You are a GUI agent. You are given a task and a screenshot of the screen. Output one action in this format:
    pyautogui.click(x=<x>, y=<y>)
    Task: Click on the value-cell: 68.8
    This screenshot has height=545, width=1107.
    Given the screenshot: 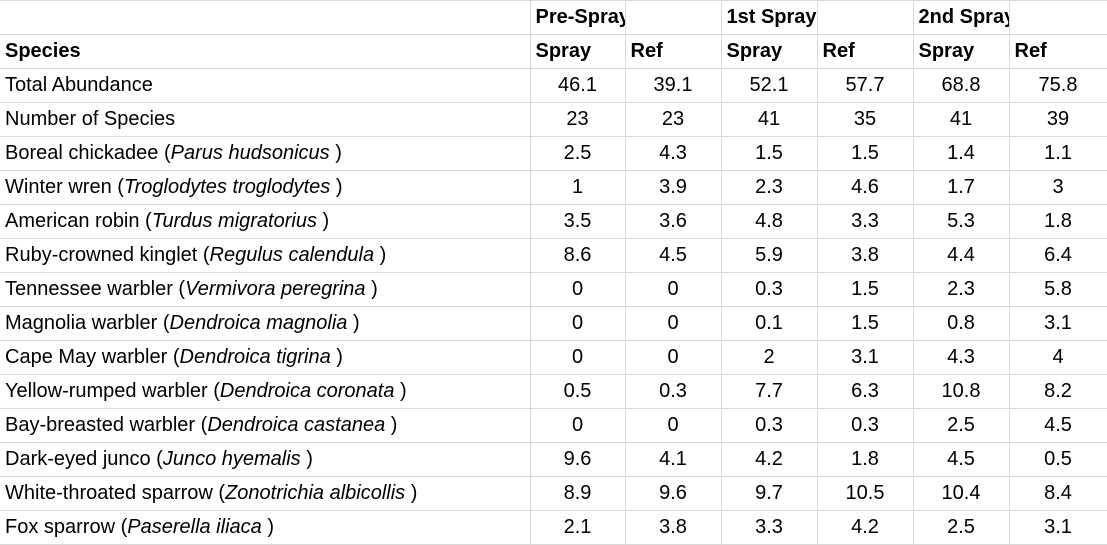 What is the action you would take?
    pyautogui.click(x=961, y=85)
    